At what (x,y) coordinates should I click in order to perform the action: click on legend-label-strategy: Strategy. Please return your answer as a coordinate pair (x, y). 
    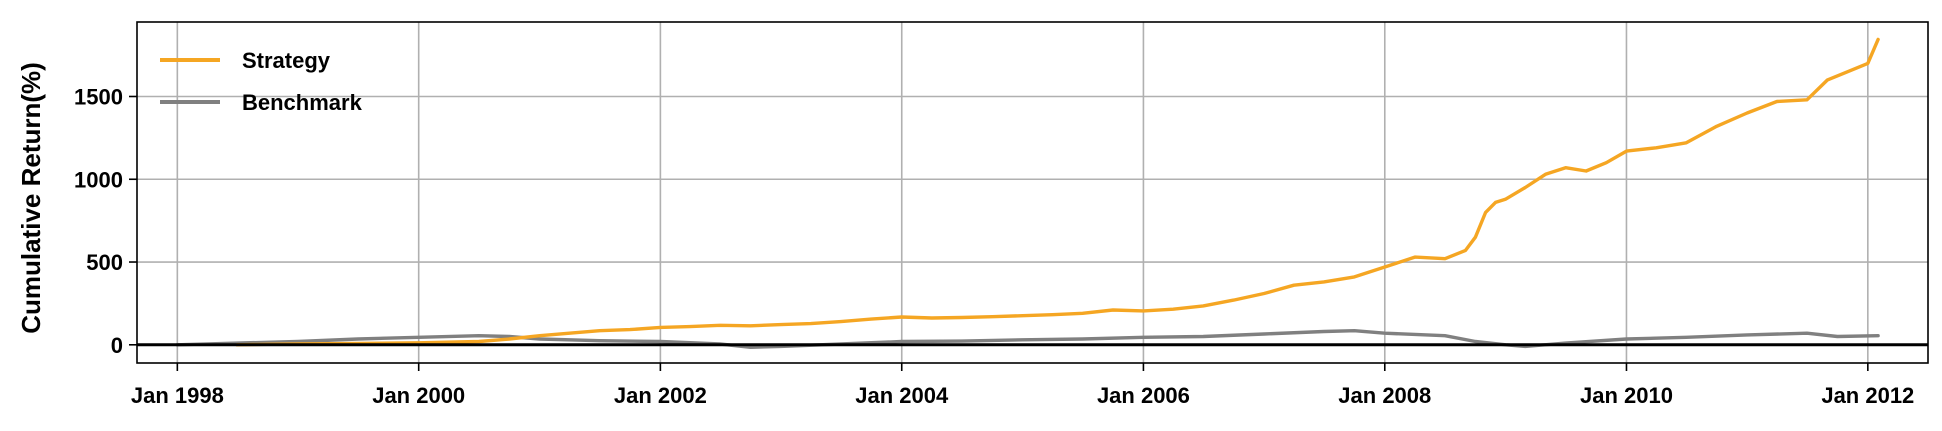
    Looking at the image, I should click on (286, 60).